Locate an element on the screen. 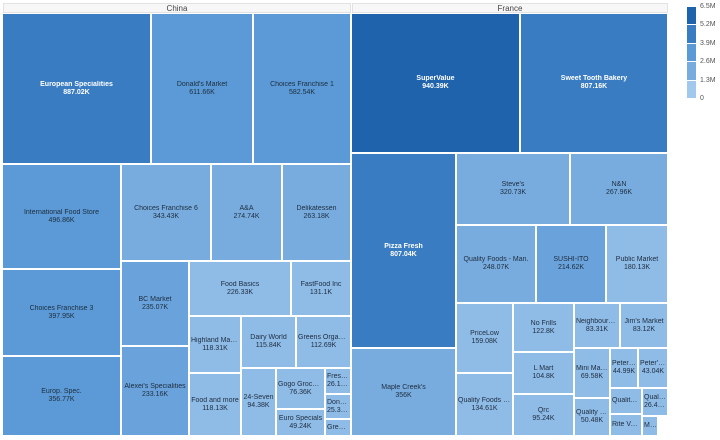 The width and height of the screenshot is (720, 440). treemap-cell: No Frills 122.8K is located at coordinates (543, 327).